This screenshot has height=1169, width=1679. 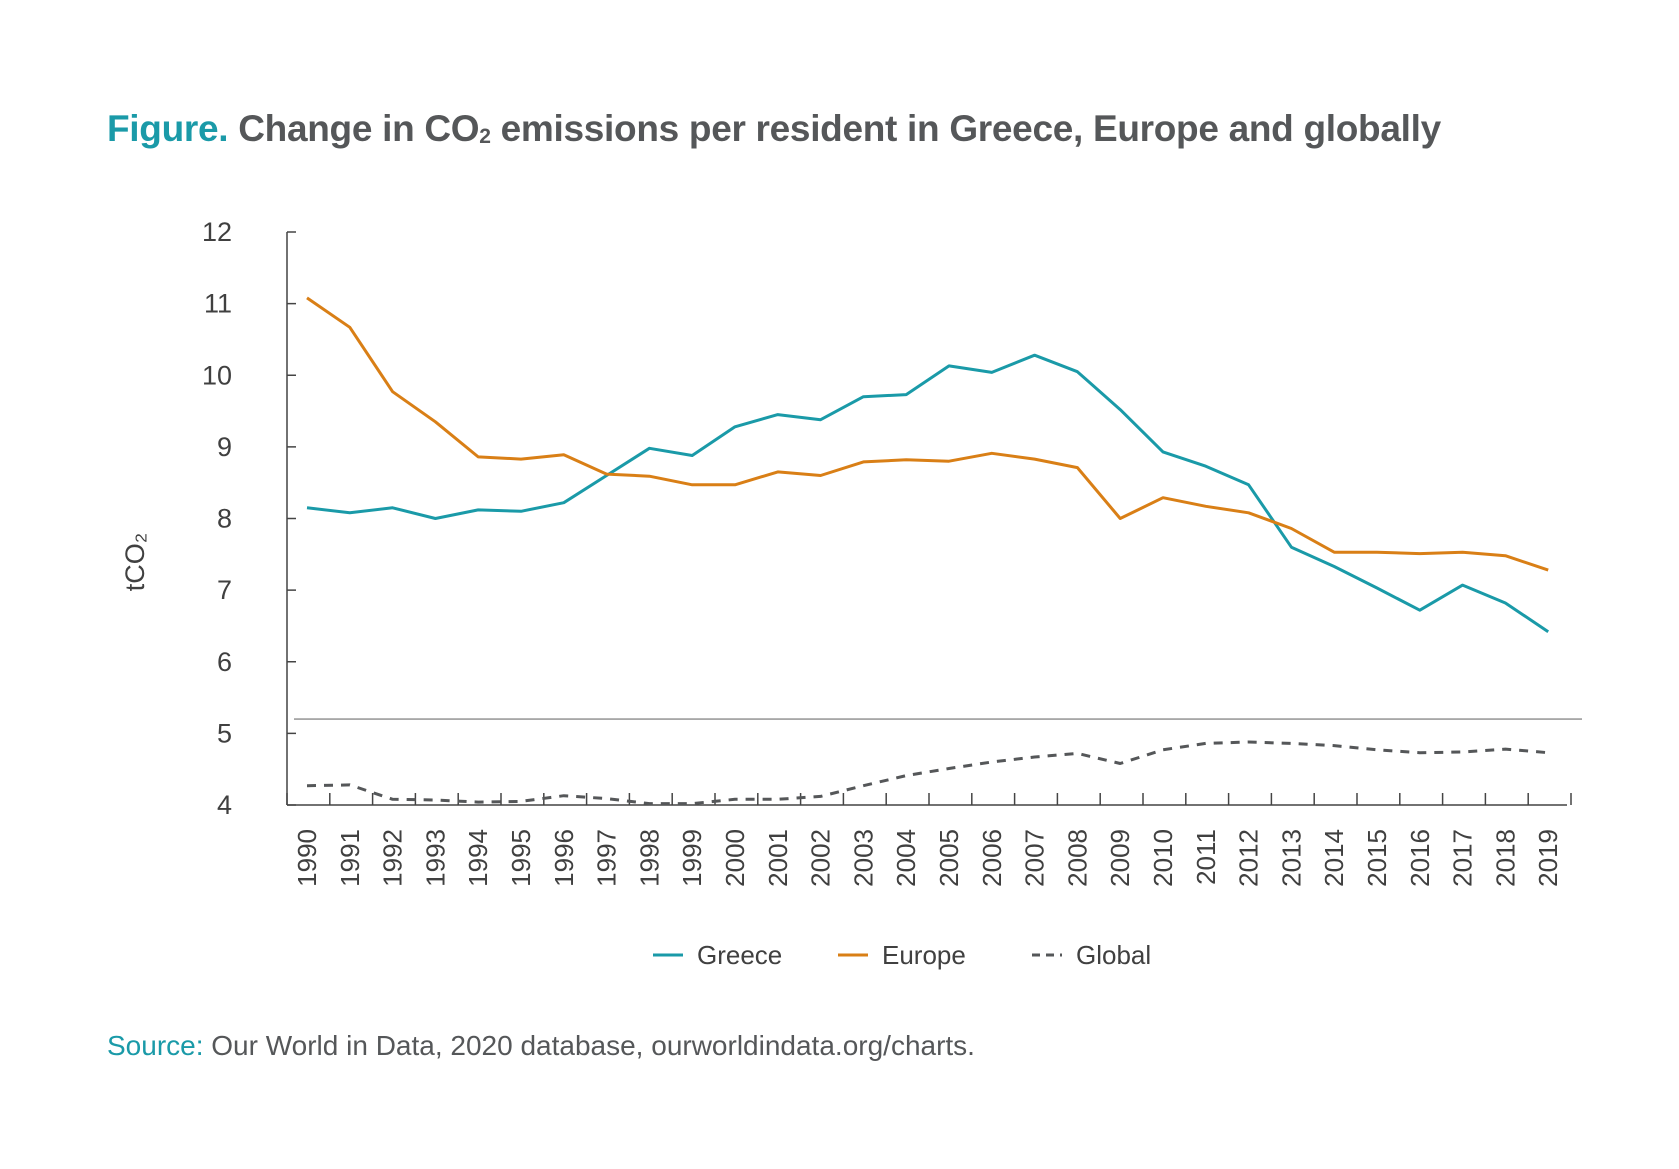 I want to click on x-tick-label: 2007, so click(x=1035, y=858).